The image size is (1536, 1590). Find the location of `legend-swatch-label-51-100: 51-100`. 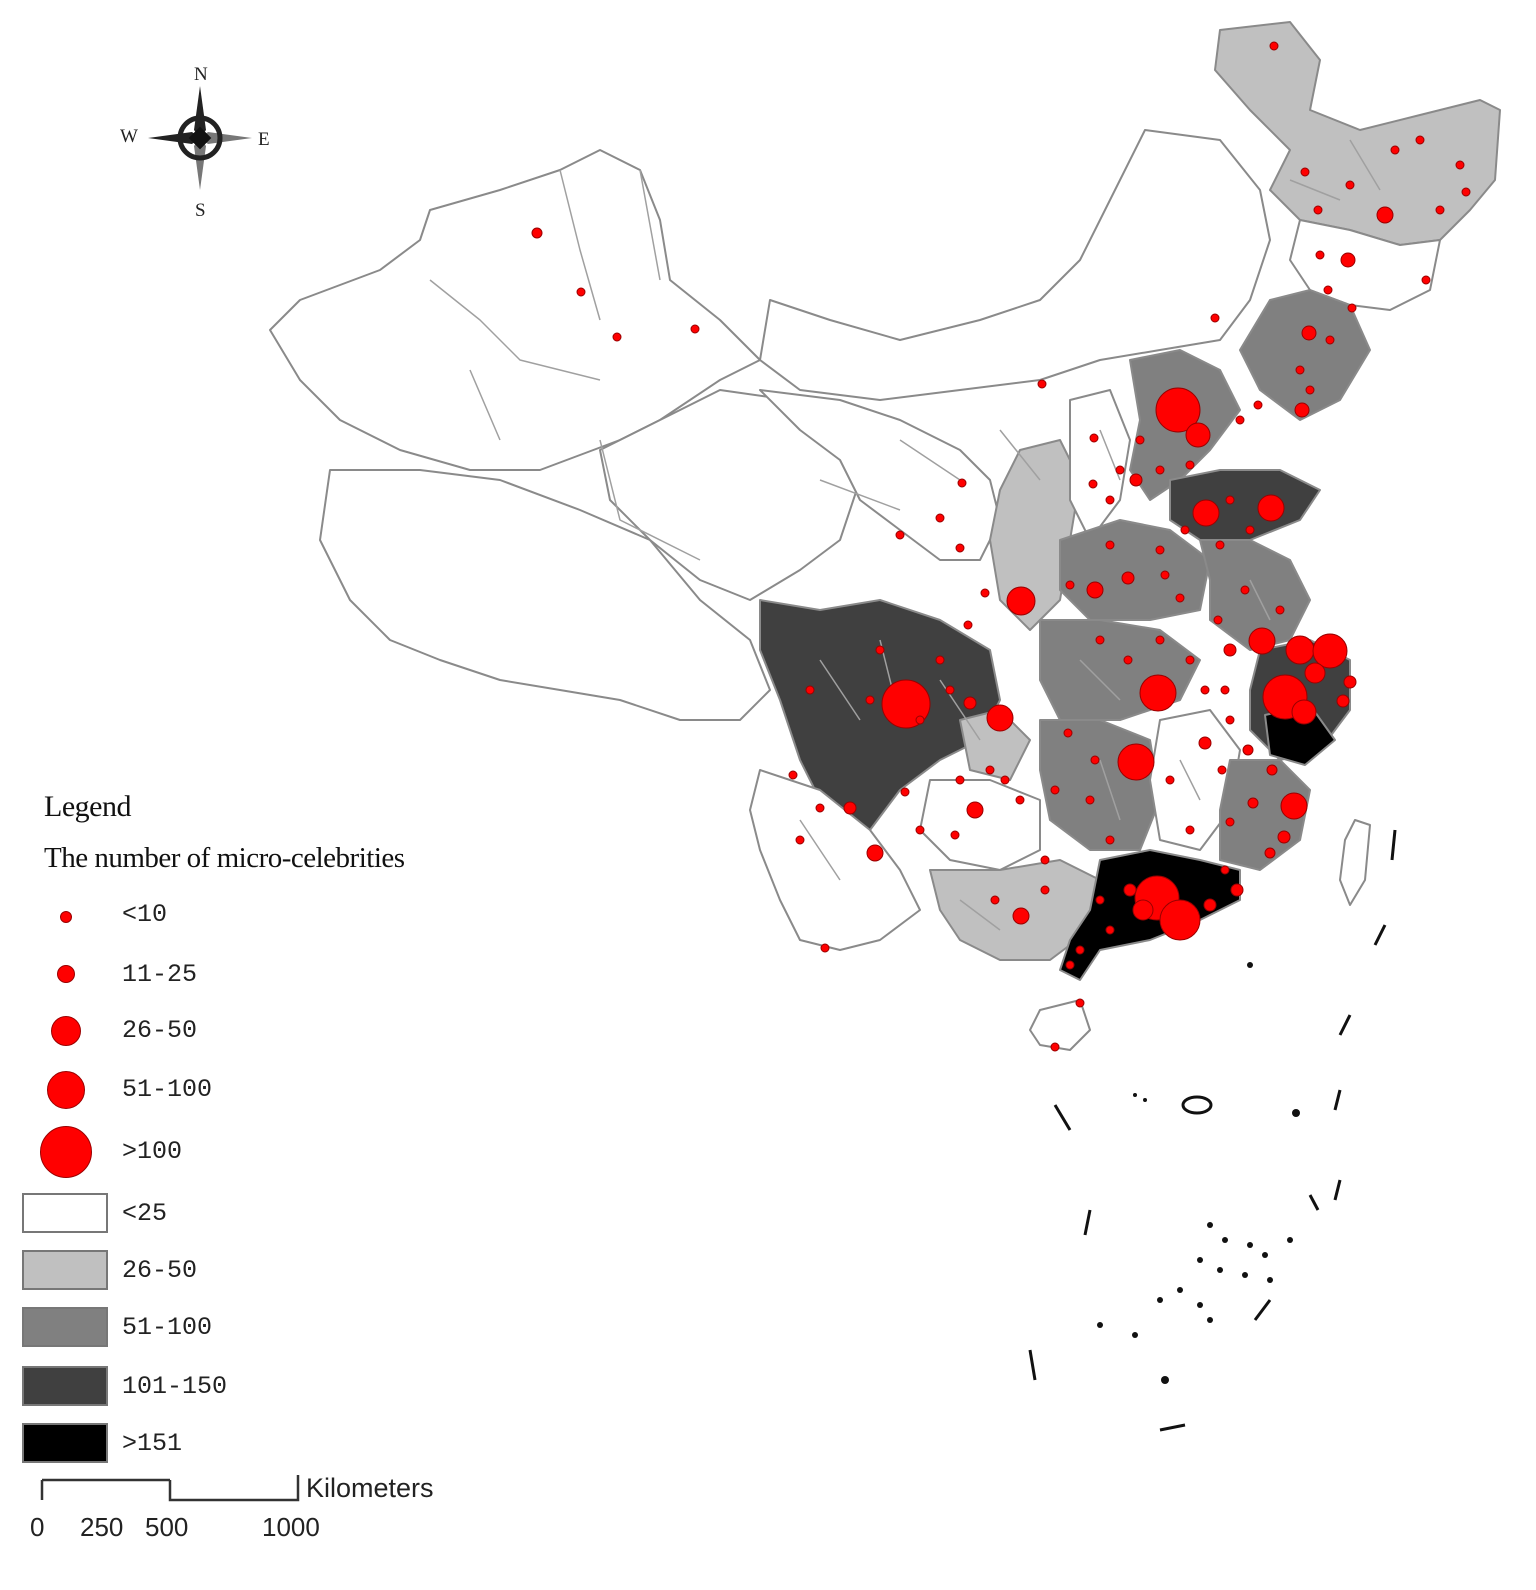

legend-swatch-label-51-100: 51-100 is located at coordinates (167, 1327).